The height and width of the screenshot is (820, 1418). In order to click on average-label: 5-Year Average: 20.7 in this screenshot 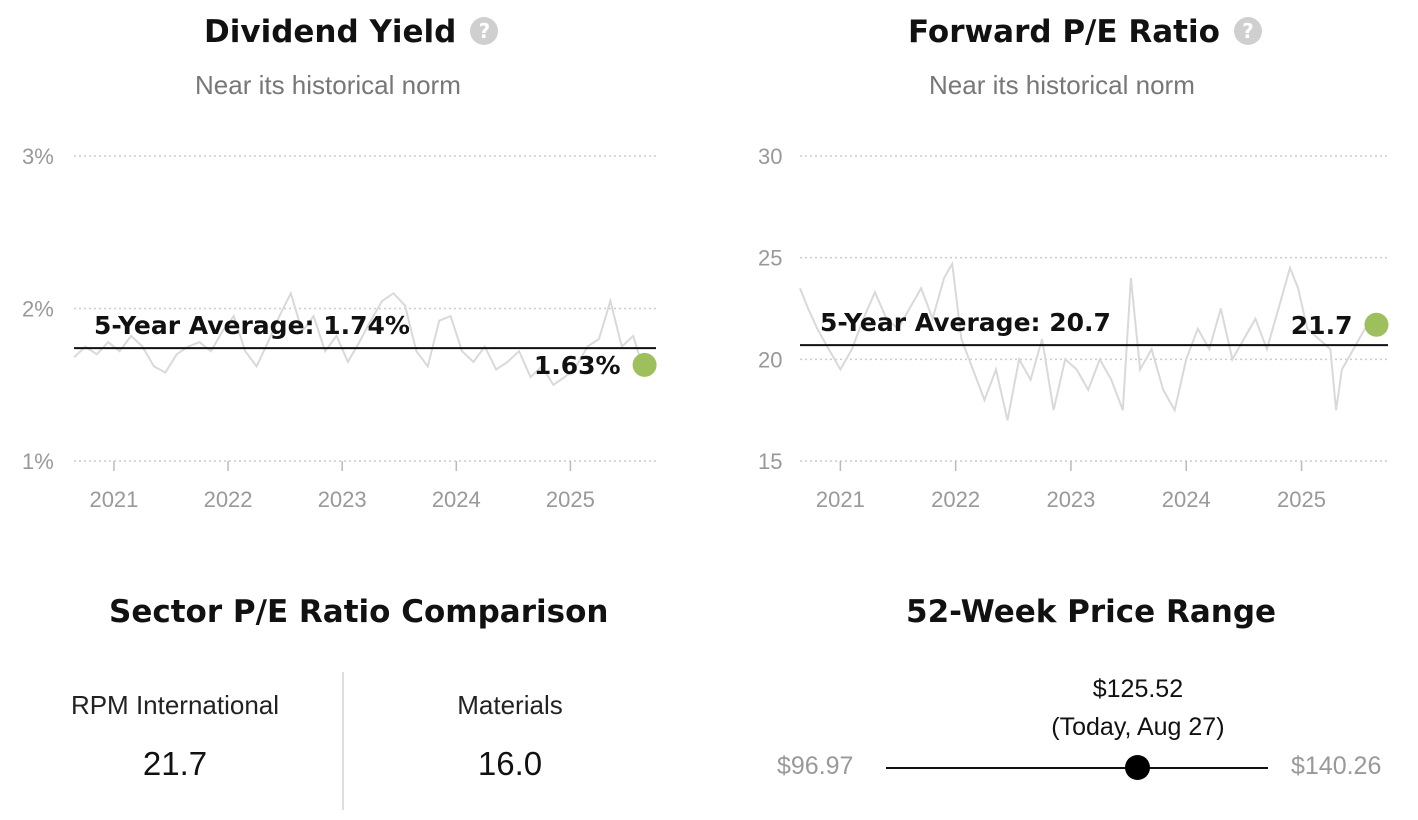, I will do `click(965, 322)`.